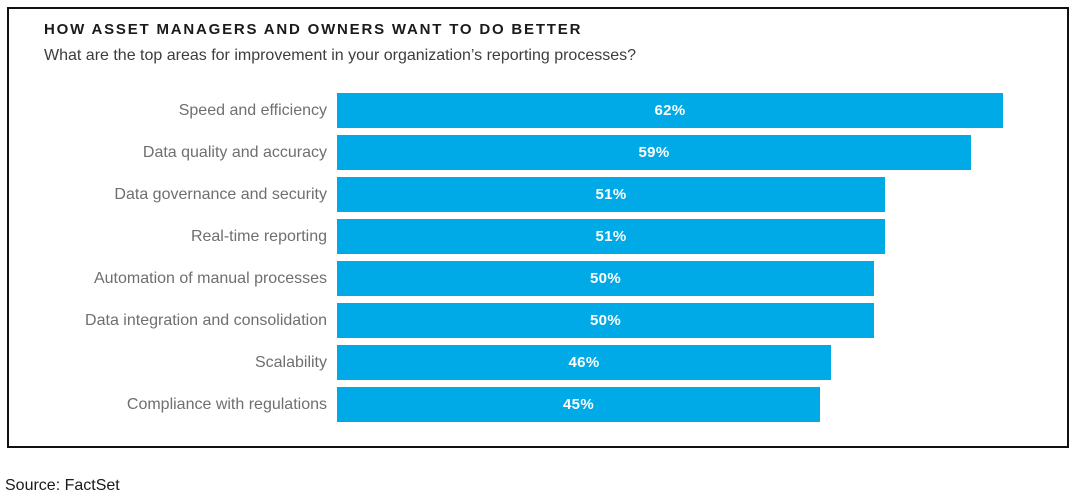  Describe the element at coordinates (234, 152) in the screenshot. I see `category-label: Data quality and accuracy` at that location.